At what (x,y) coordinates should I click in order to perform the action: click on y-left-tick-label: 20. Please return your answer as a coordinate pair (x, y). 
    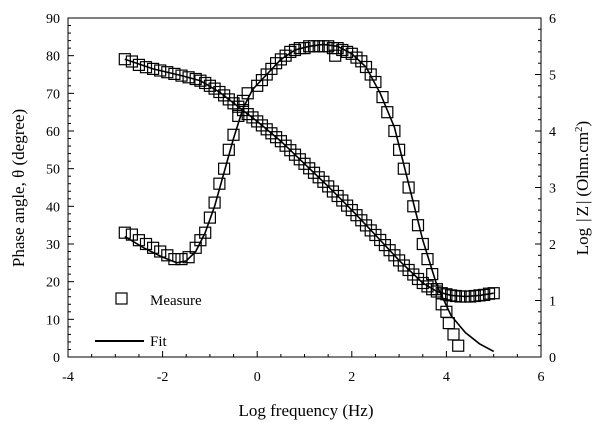
    Looking at the image, I should click on (53, 283).